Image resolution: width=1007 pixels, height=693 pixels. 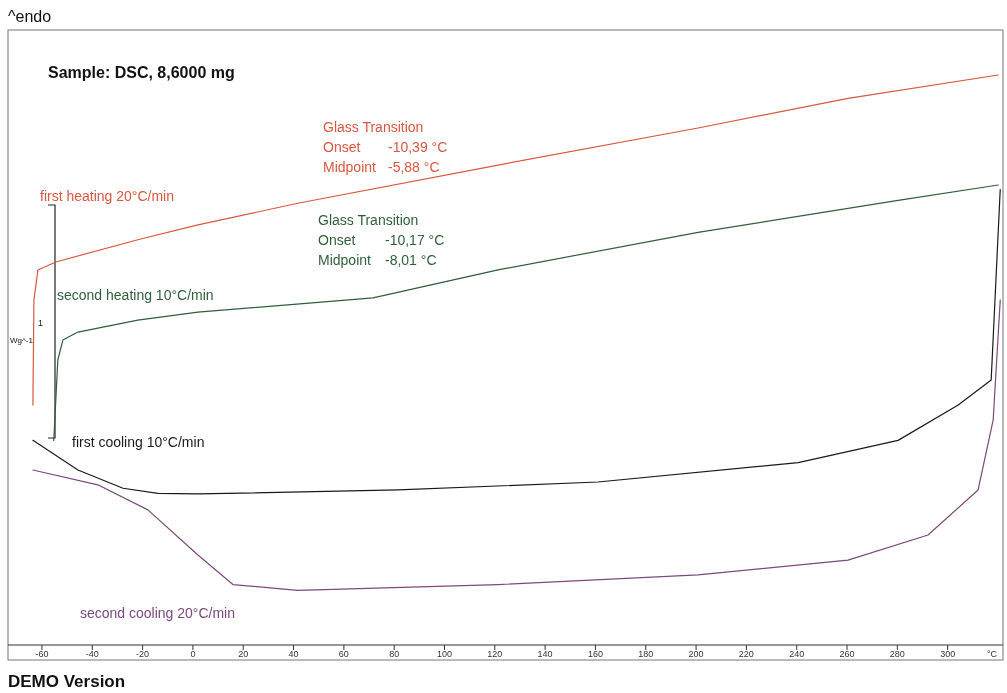 I want to click on series-label: first cooling 10°C/min, so click(x=138, y=442).